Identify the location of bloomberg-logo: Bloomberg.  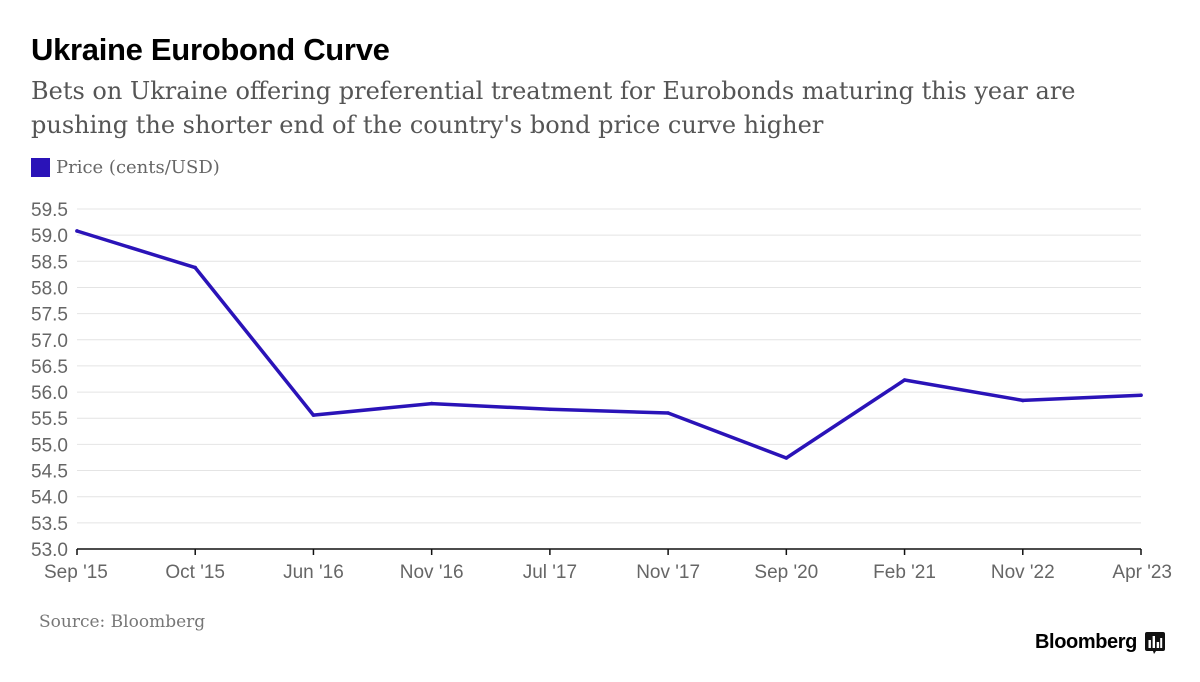
(1100, 642).